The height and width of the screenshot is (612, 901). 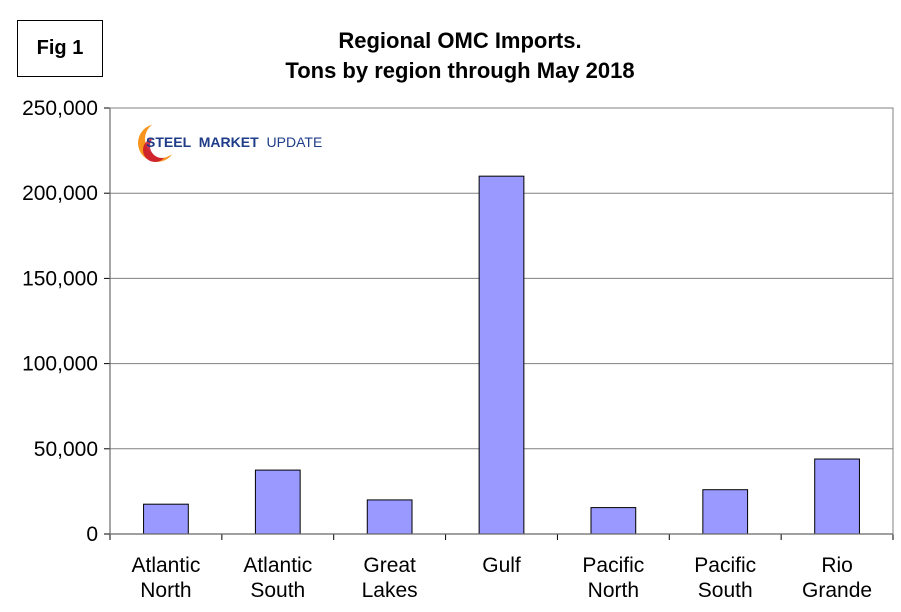 I want to click on y-tick-label: 0, so click(x=92, y=534).